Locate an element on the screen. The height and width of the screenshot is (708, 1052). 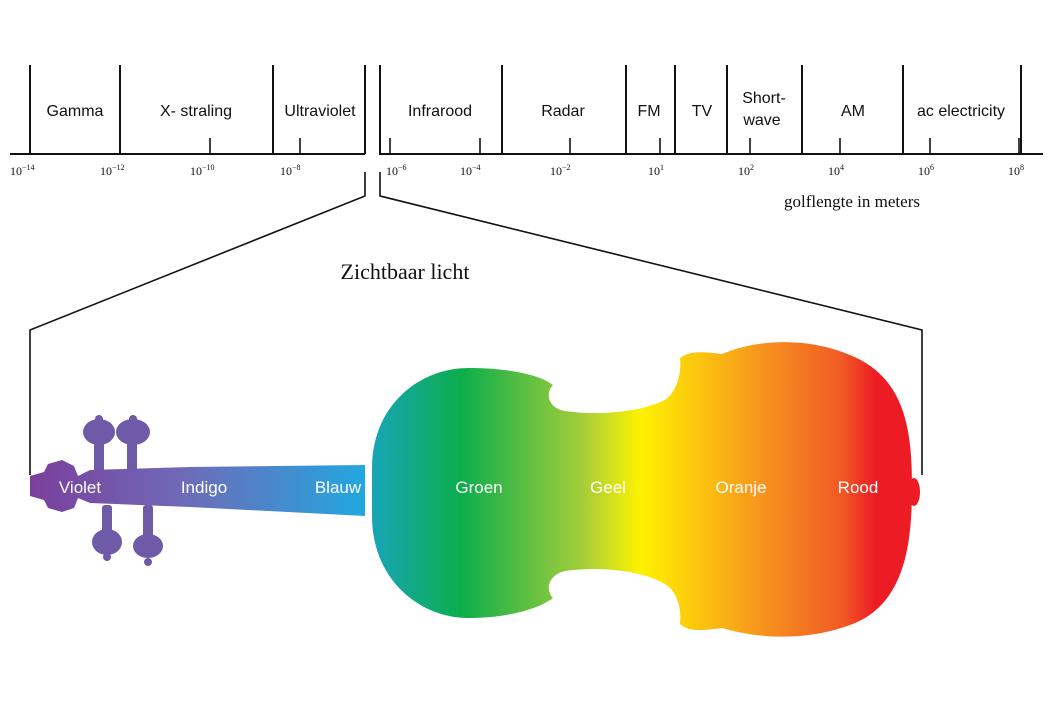
band-dividers is located at coordinates (525, 109).